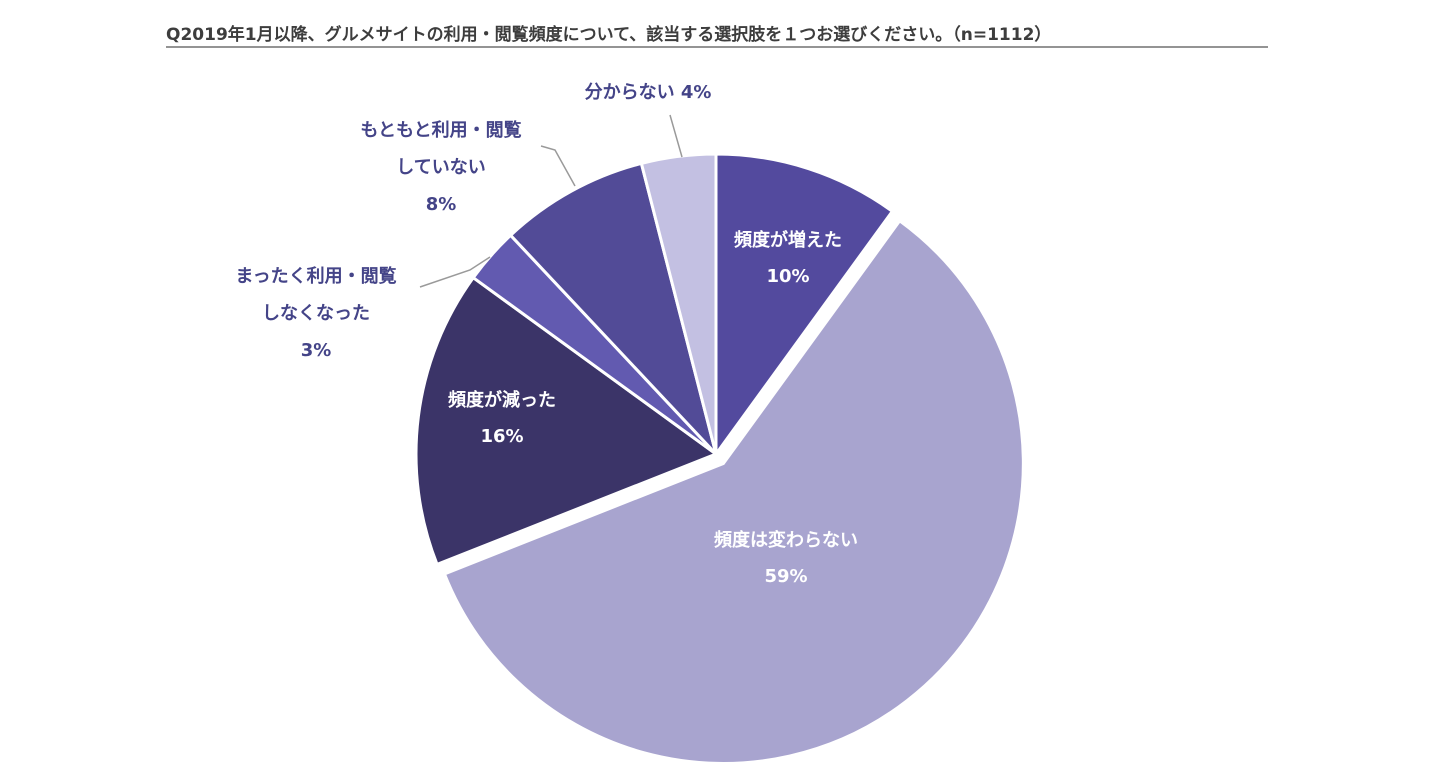  Describe the element at coordinates (315, 276) in the screenshot. I see `slice-label: まったく利用・閲覧` at that location.